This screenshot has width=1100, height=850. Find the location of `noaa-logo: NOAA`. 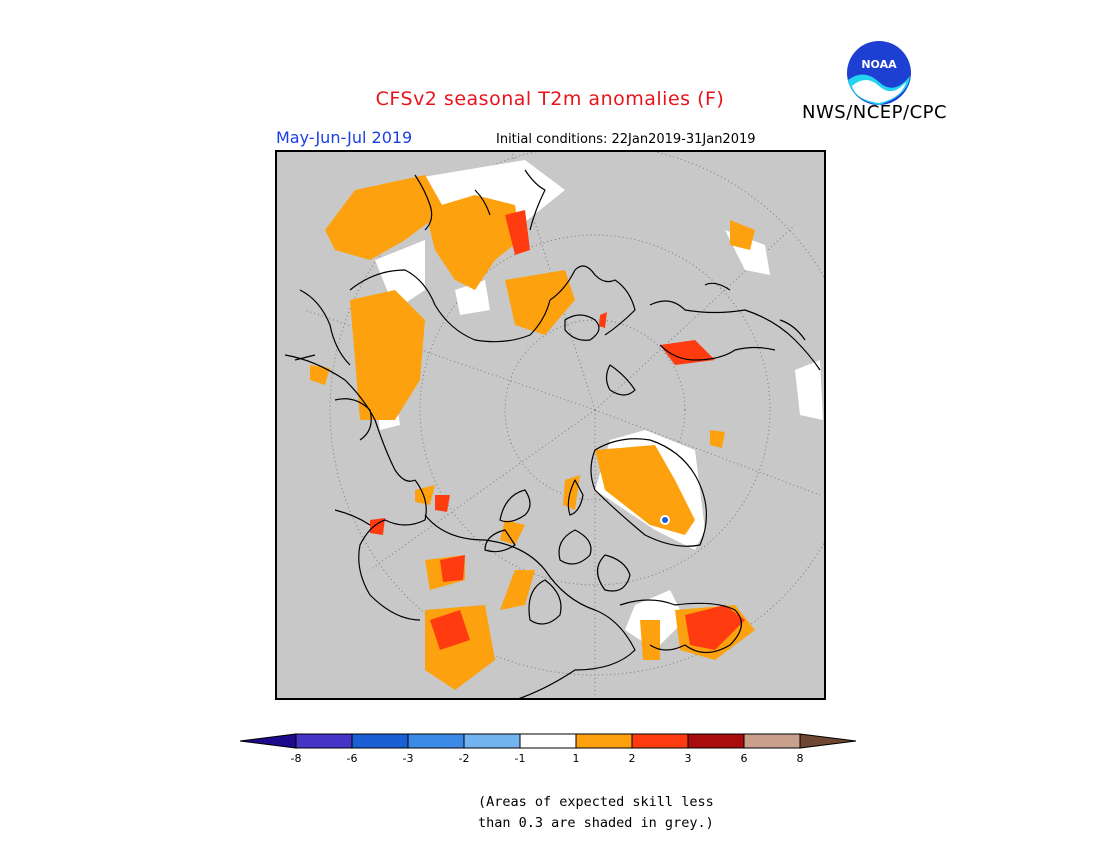

noaa-logo: NOAA is located at coordinates (879, 73).